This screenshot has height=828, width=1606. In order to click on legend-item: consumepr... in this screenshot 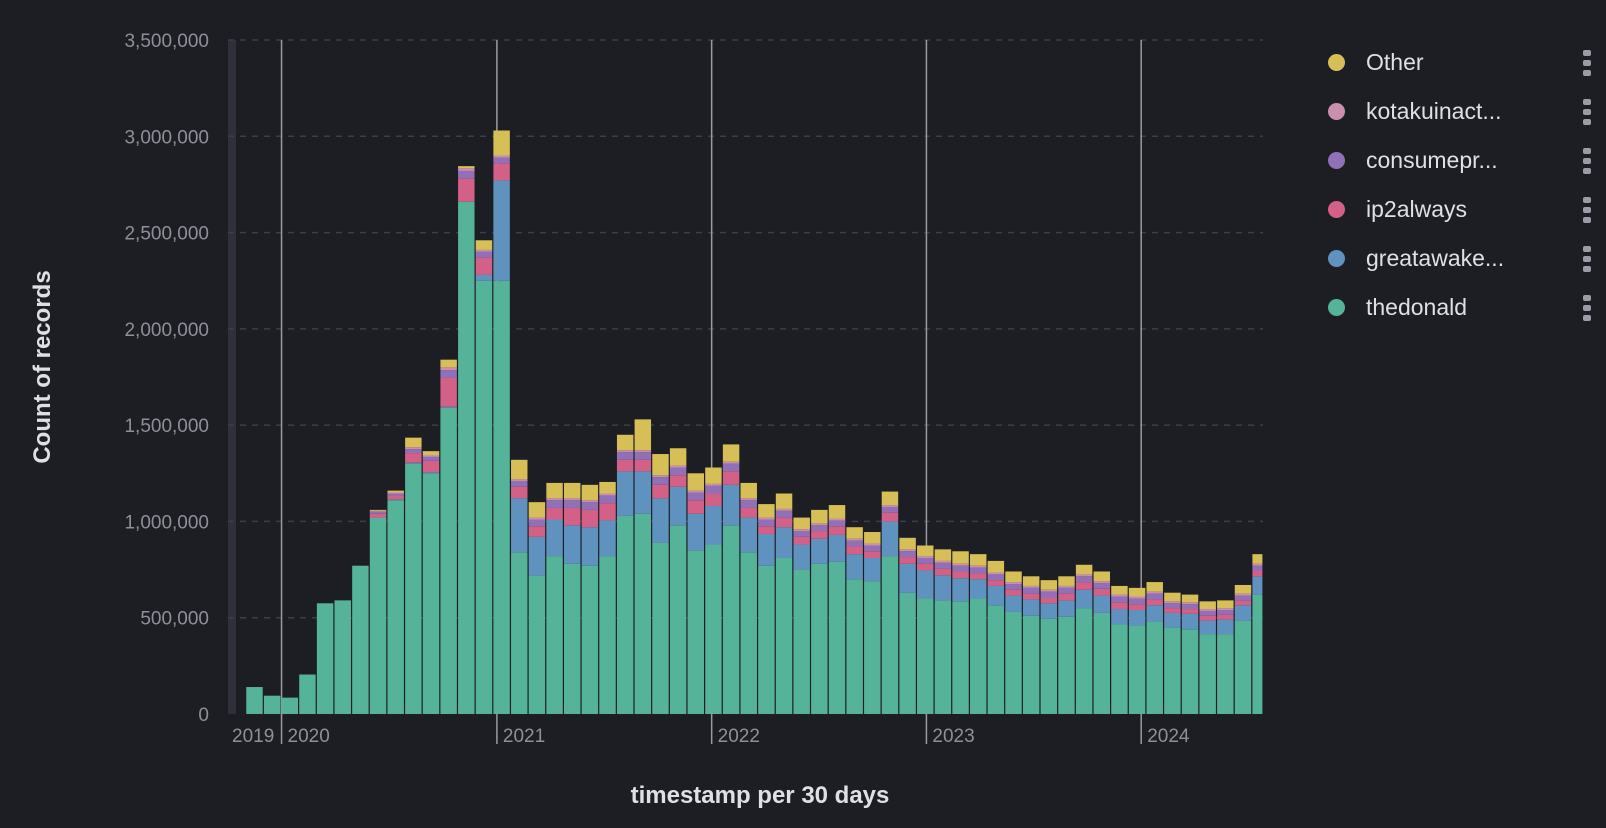, I will do `click(1462, 160)`.